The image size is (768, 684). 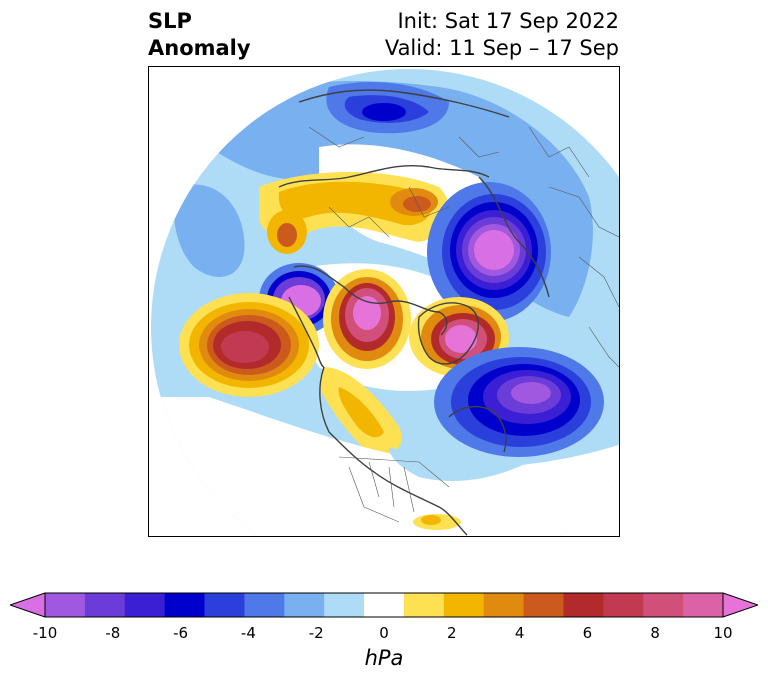 I want to click on colorbar-tick-label: 4, so click(x=519, y=633).